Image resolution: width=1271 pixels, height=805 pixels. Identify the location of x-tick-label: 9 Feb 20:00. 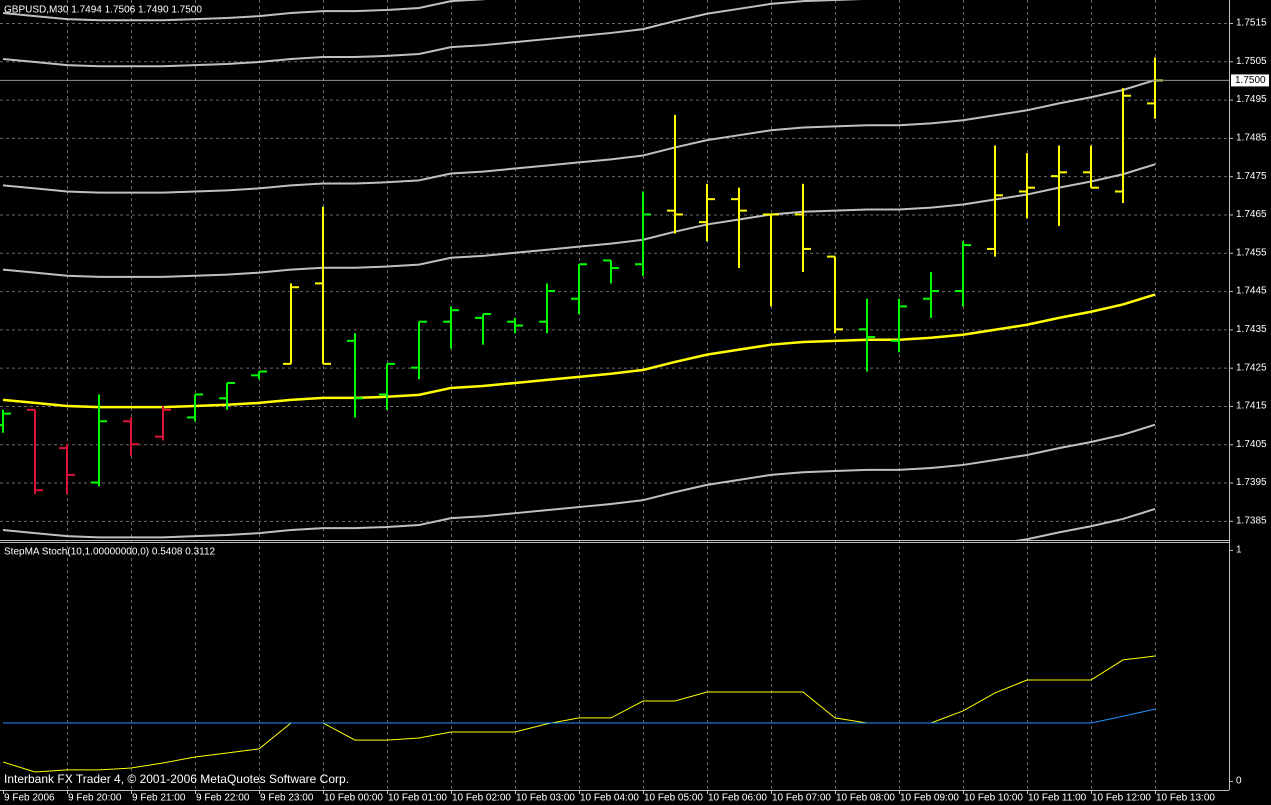
(95, 798).